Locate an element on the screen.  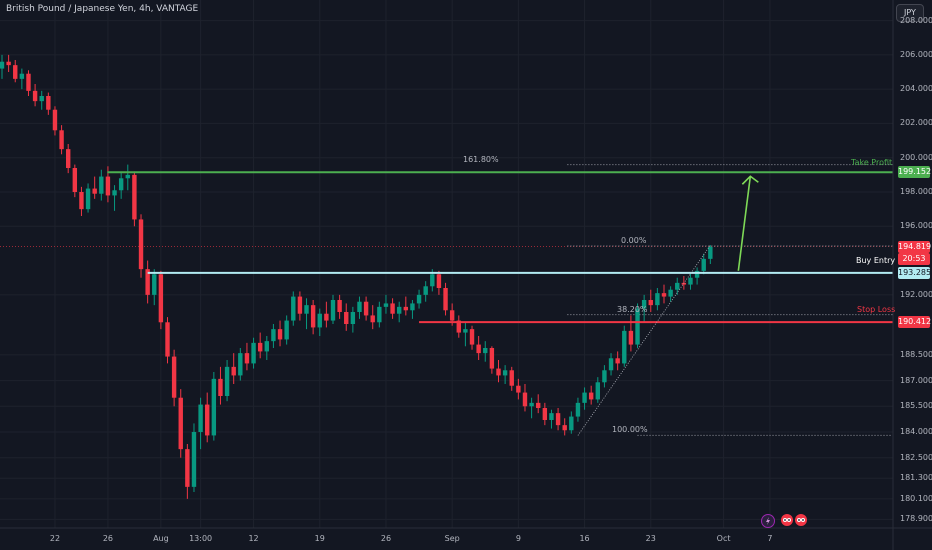
time-tick-label: Oct is located at coordinates (723, 538).